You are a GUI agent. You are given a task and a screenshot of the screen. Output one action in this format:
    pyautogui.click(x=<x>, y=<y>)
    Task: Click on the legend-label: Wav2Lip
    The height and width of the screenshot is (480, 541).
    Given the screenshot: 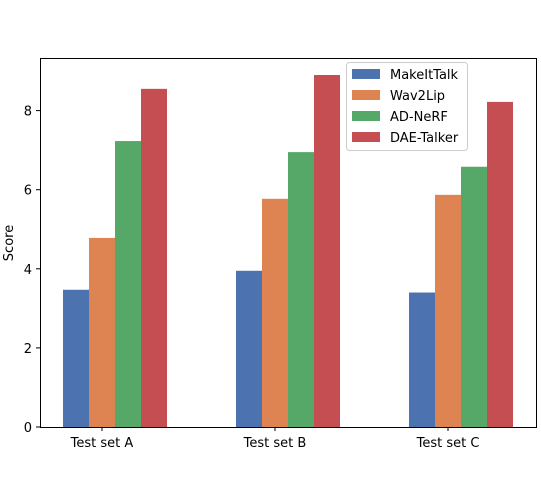 What is the action you would take?
    pyautogui.click(x=417, y=96)
    